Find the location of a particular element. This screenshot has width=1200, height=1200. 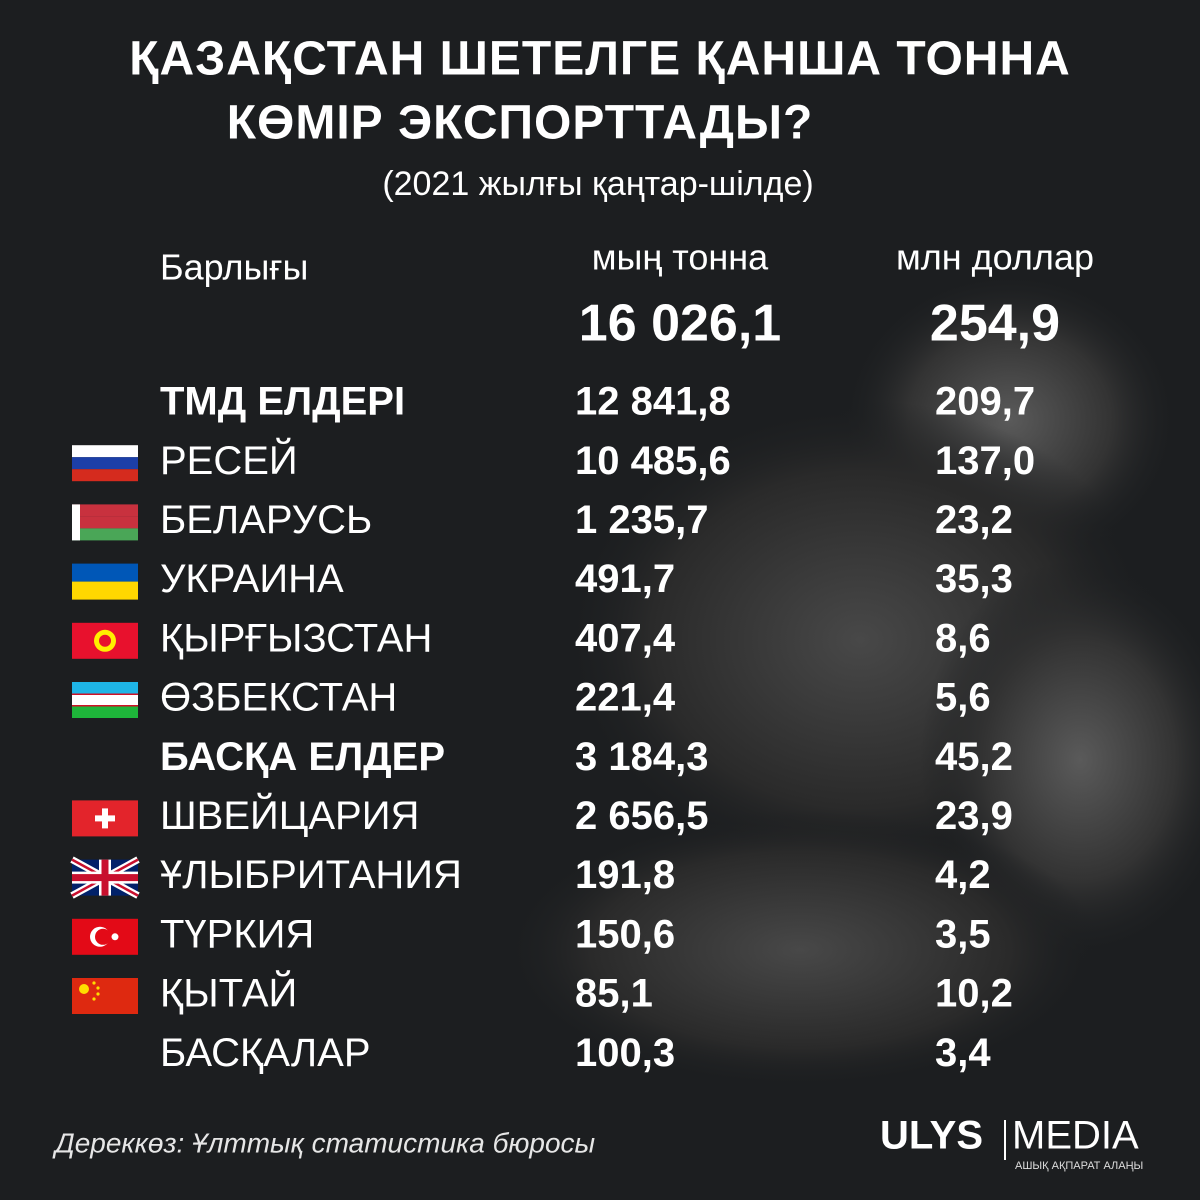

total-value: 254,9 is located at coordinates (995, 324).